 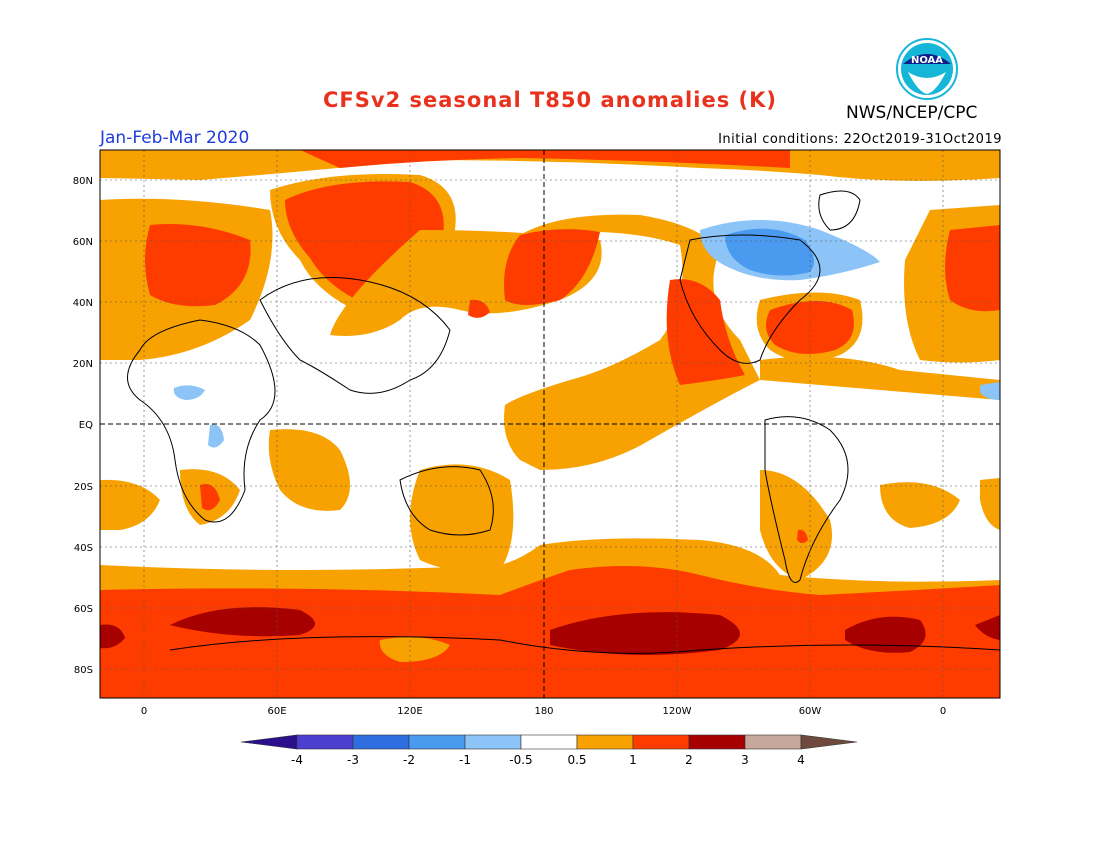 What do you see at coordinates (810, 711) in the screenshot?
I see `lon-label-60w: 60W` at bounding box center [810, 711].